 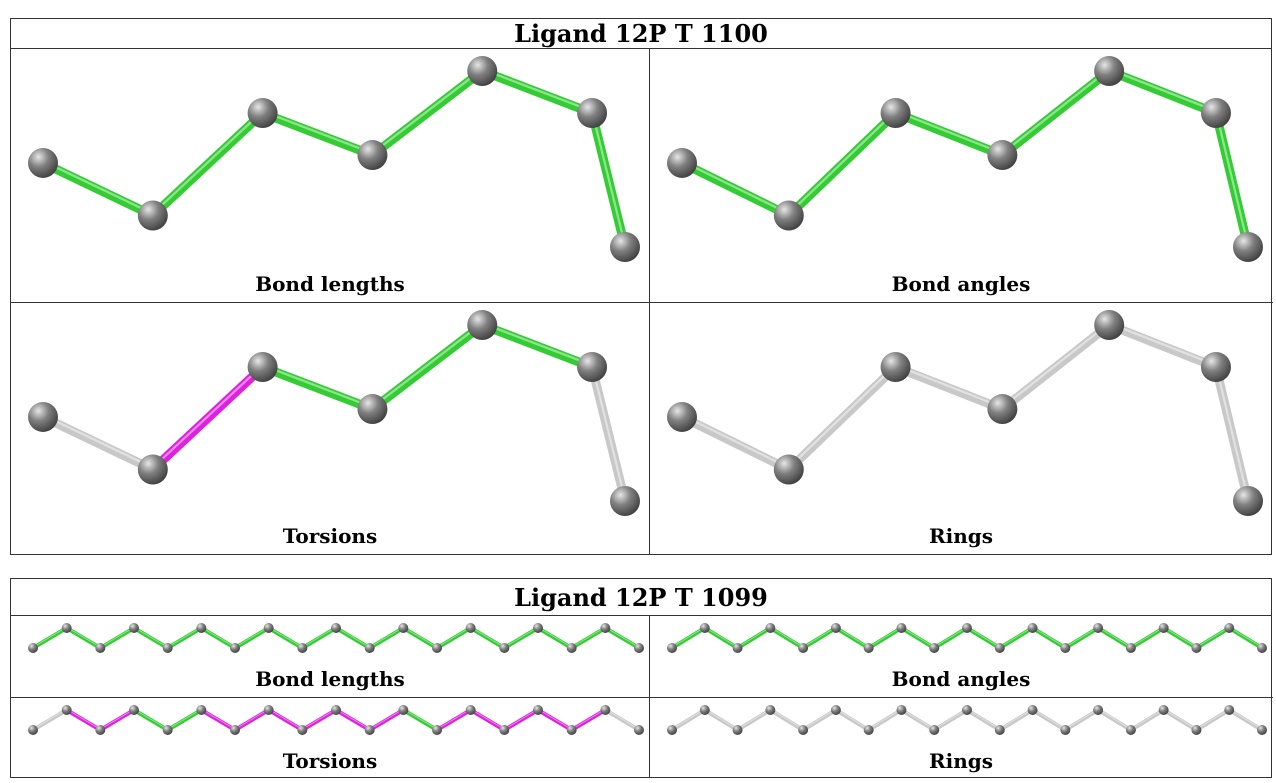 What do you see at coordinates (961, 679) in the screenshot?
I see `cell-label-bond-angles: Bond angles` at bounding box center [961, 679].